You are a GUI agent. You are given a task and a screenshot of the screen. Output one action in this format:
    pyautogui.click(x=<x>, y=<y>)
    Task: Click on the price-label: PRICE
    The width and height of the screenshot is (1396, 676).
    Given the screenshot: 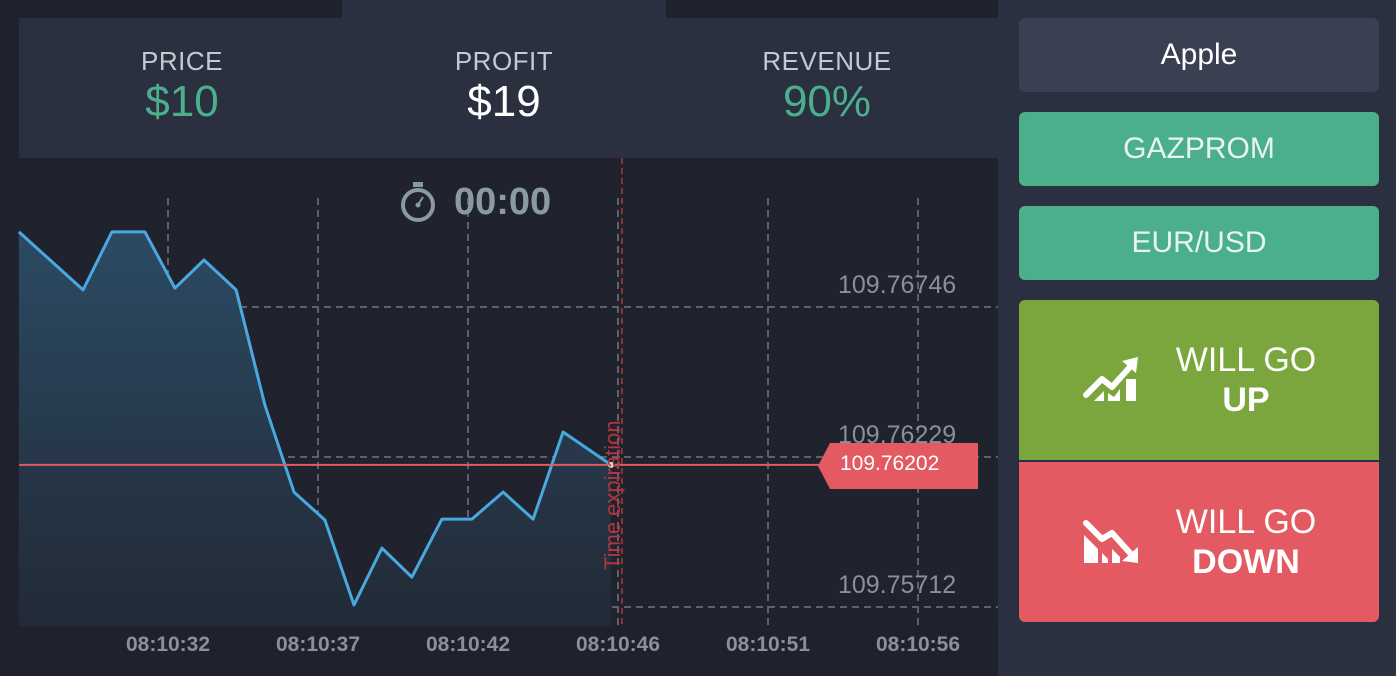 What is the action you would take?
    pyautogui.click(x=182, y=61)
    